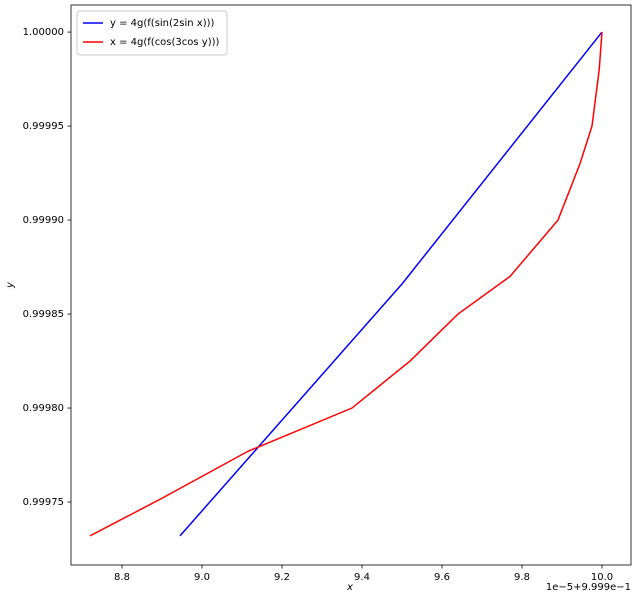  What do you see at coordinates (282, 577) in the screenshot?
I see `x-tick-label: 9.2` at bounding box center [282, 577].